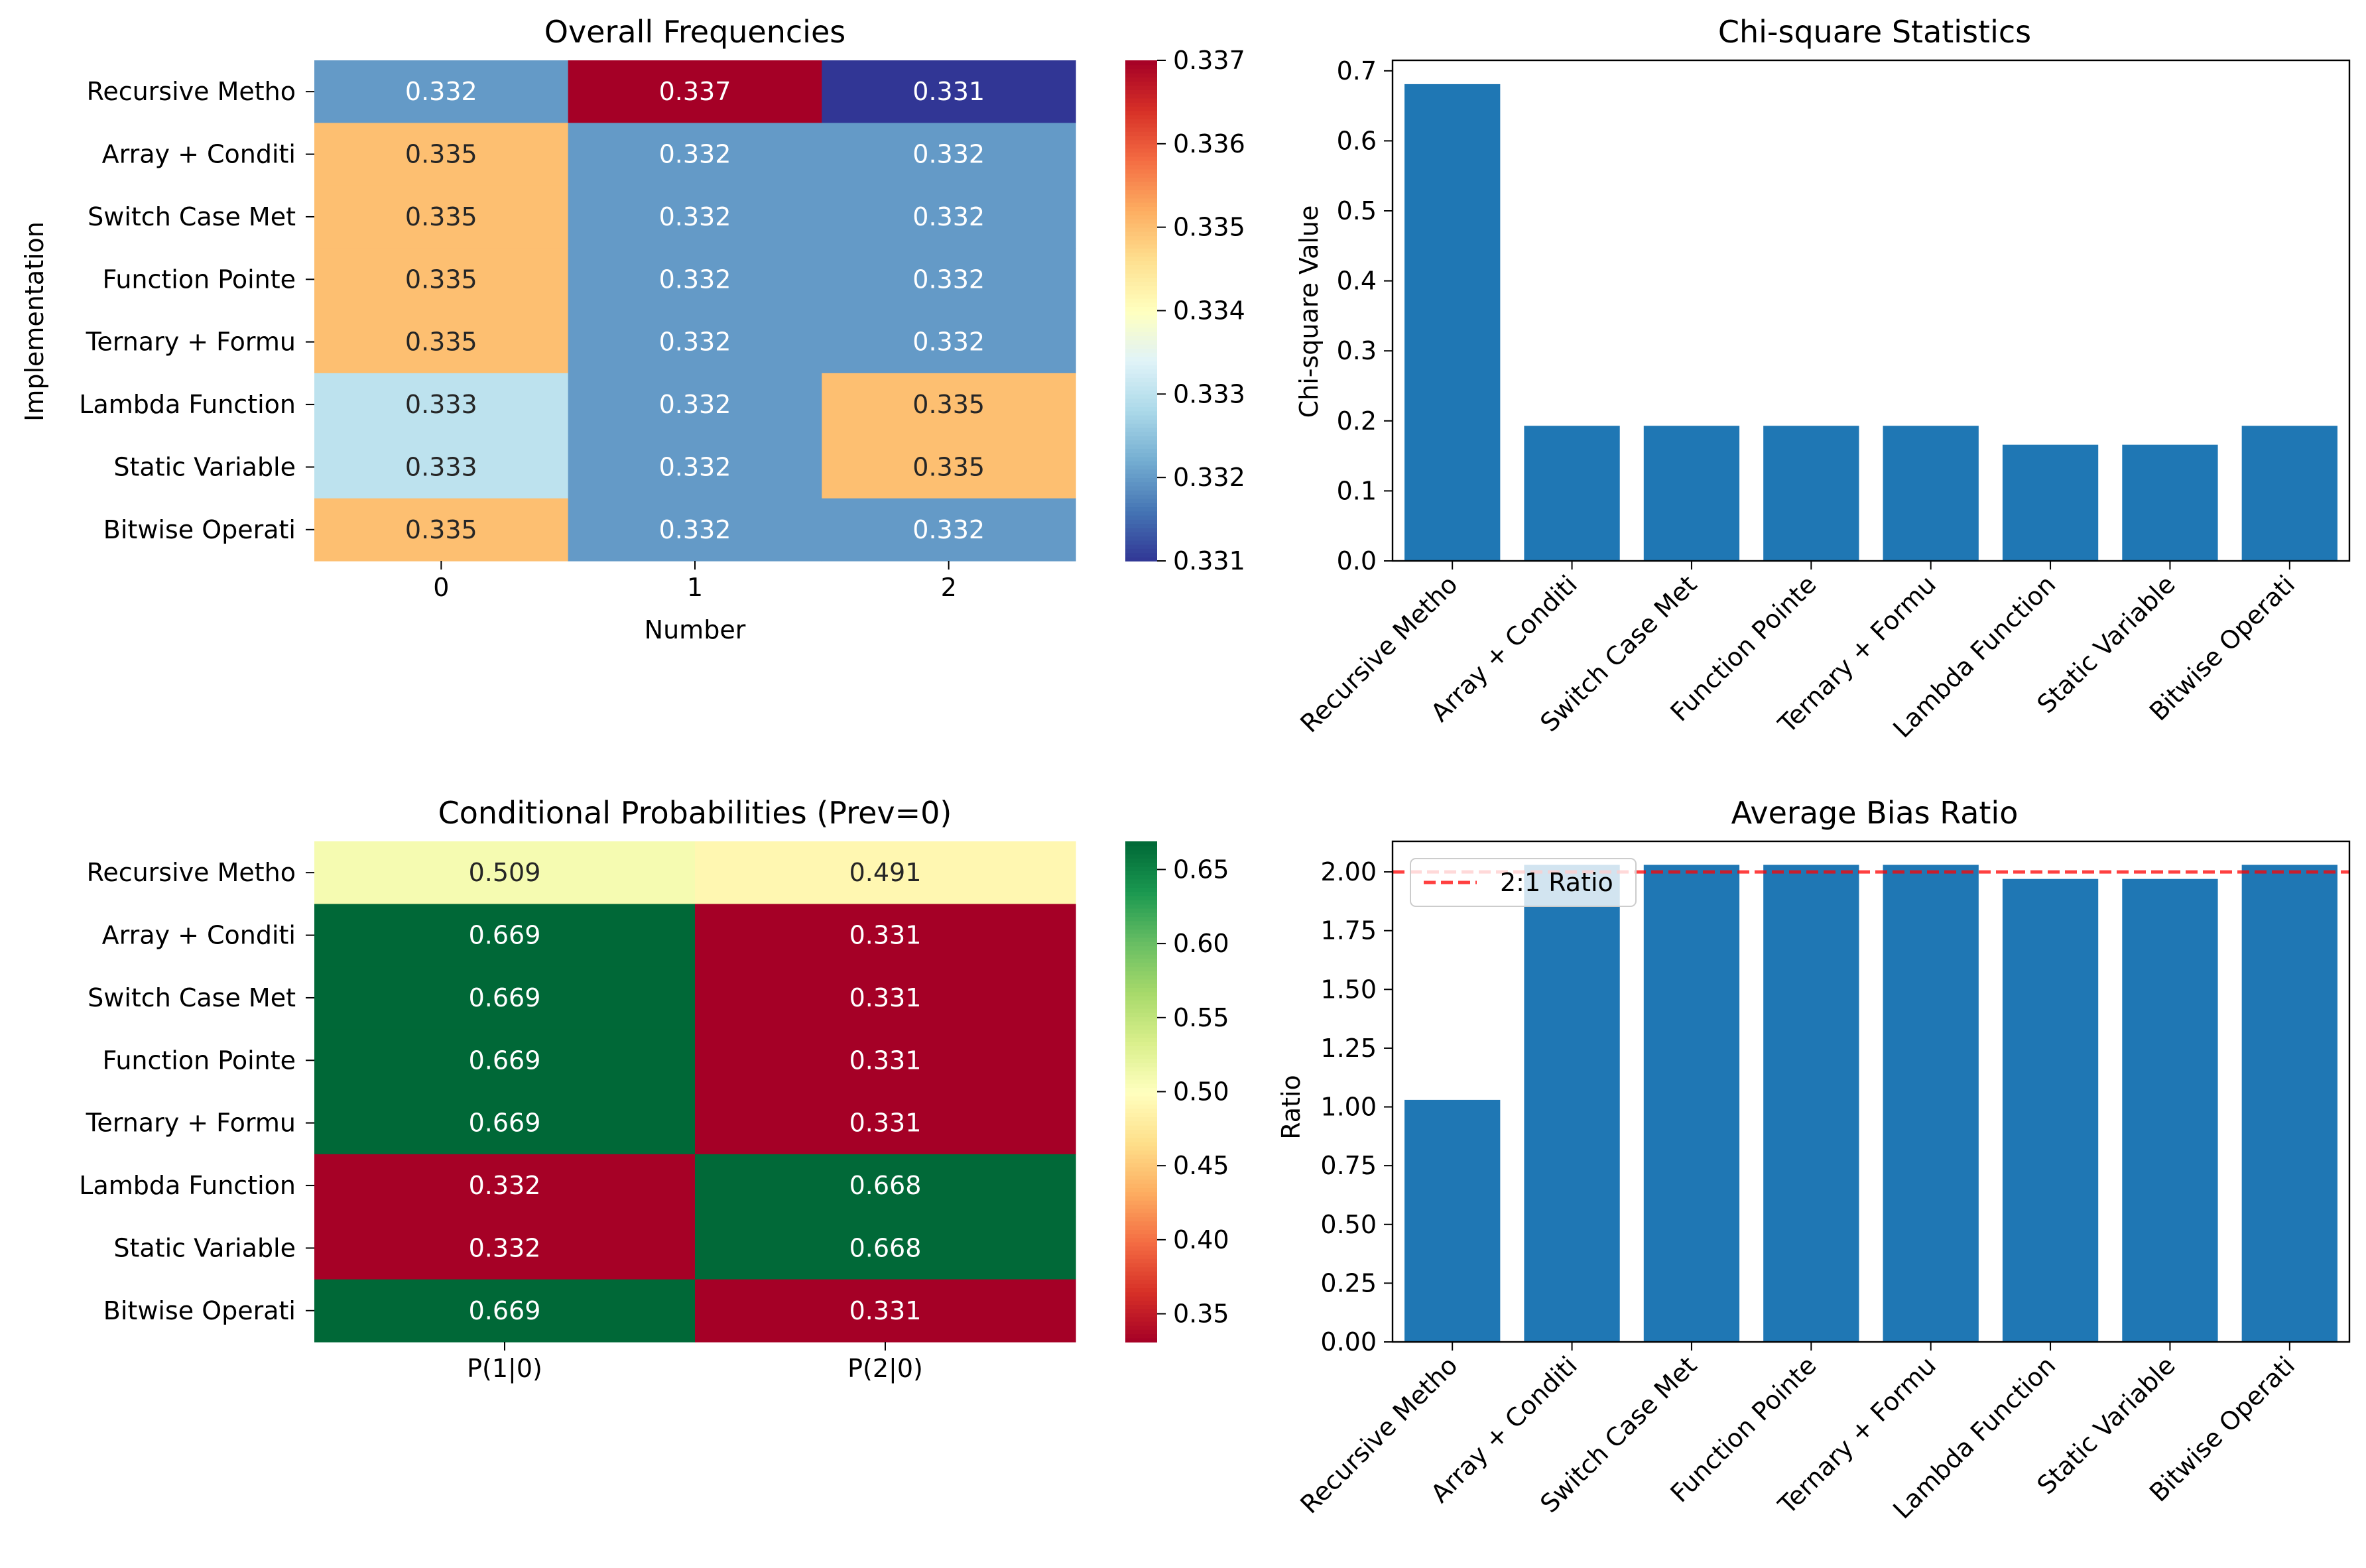 The width and height of the screenshot is (2366, 1568). I want to click on colorbar-tick-label: 0.335, so click(1209, 227).